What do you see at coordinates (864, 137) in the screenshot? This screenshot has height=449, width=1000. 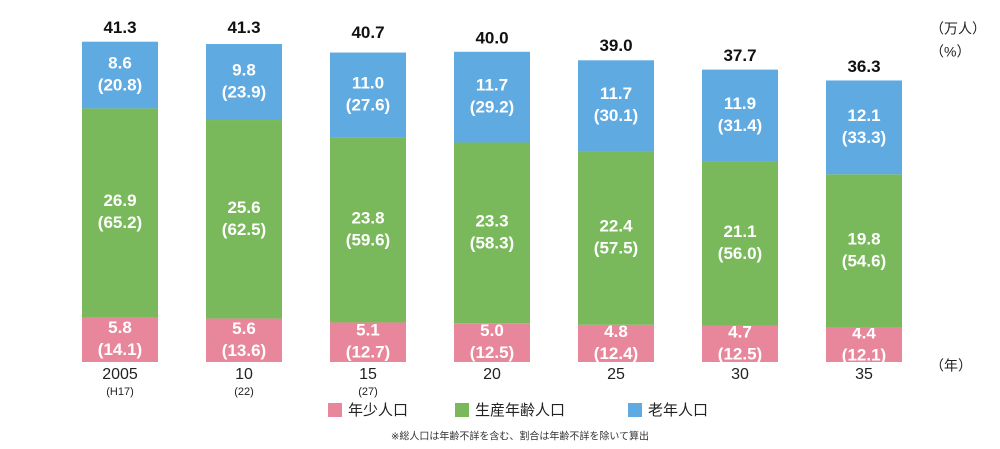 I see `share-label: (33.3)` at bounding box center [864, 137].